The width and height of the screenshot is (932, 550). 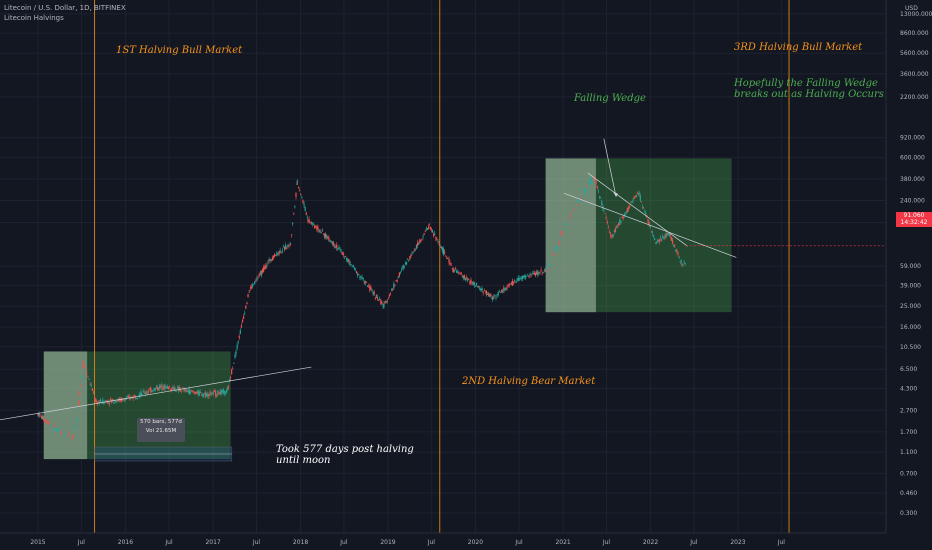 What do you see at coordinates (161, 422) in the screenshot?
I see `measure-bars-days: 570 bars, 577d` at bounding box center [161, 422].